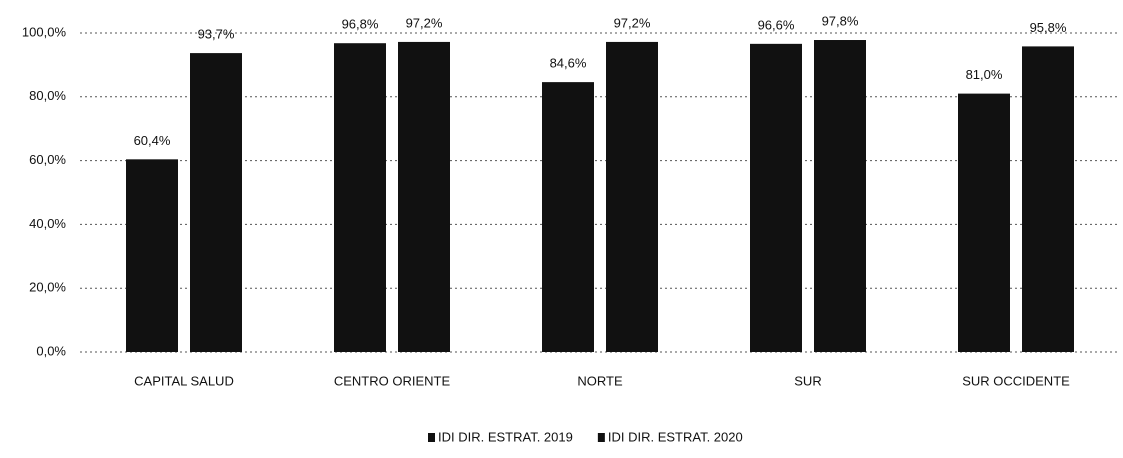  What do you see at coordinates (568, 63) in the screenshot?
I see `value-label: 84,6%` at bounding box center [568, 63].